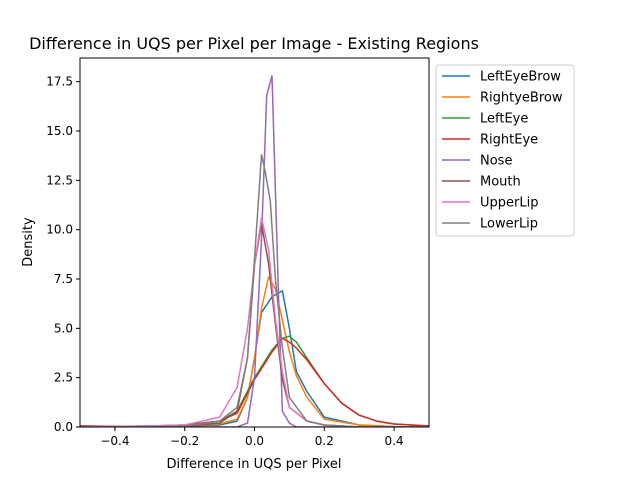  What do you see at coordinates (509, 203) in the screenshot?
I see `legend-label: UpperLip` at bounding box center [509, 203].